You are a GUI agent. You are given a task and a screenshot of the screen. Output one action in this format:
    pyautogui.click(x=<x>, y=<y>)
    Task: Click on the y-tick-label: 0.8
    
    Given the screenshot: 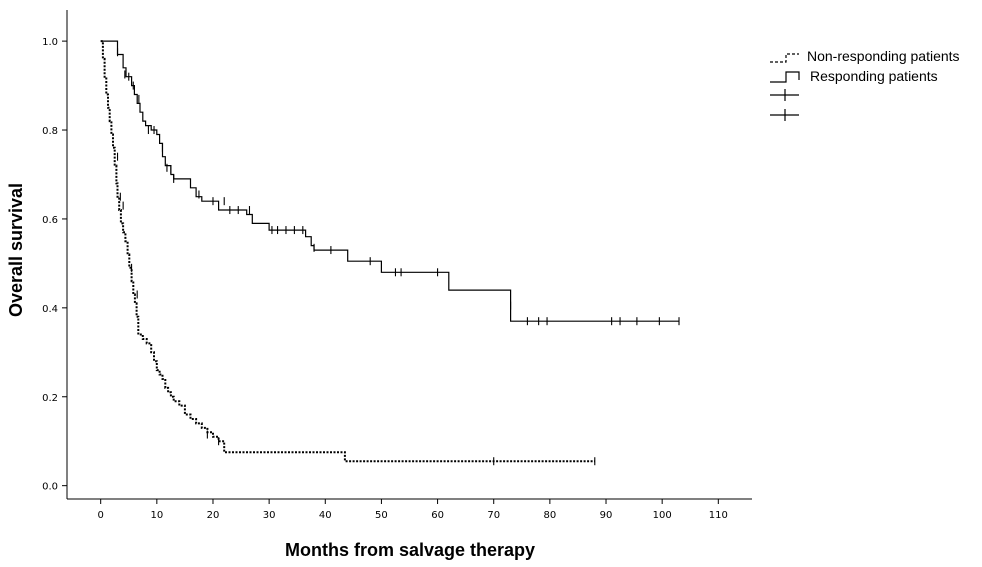 What is the action you would take?
    pyautogui.click(x=50, y=131)
    